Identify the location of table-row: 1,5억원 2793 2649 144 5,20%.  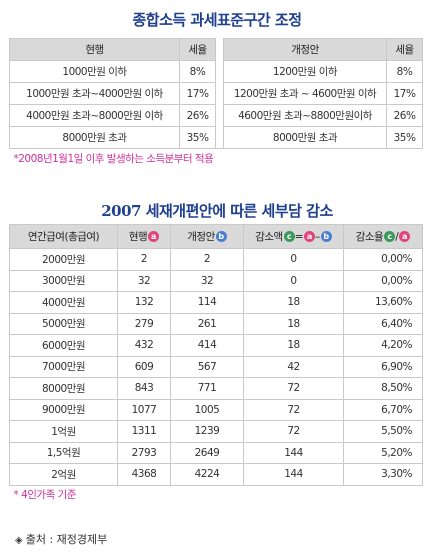
(216, 452).